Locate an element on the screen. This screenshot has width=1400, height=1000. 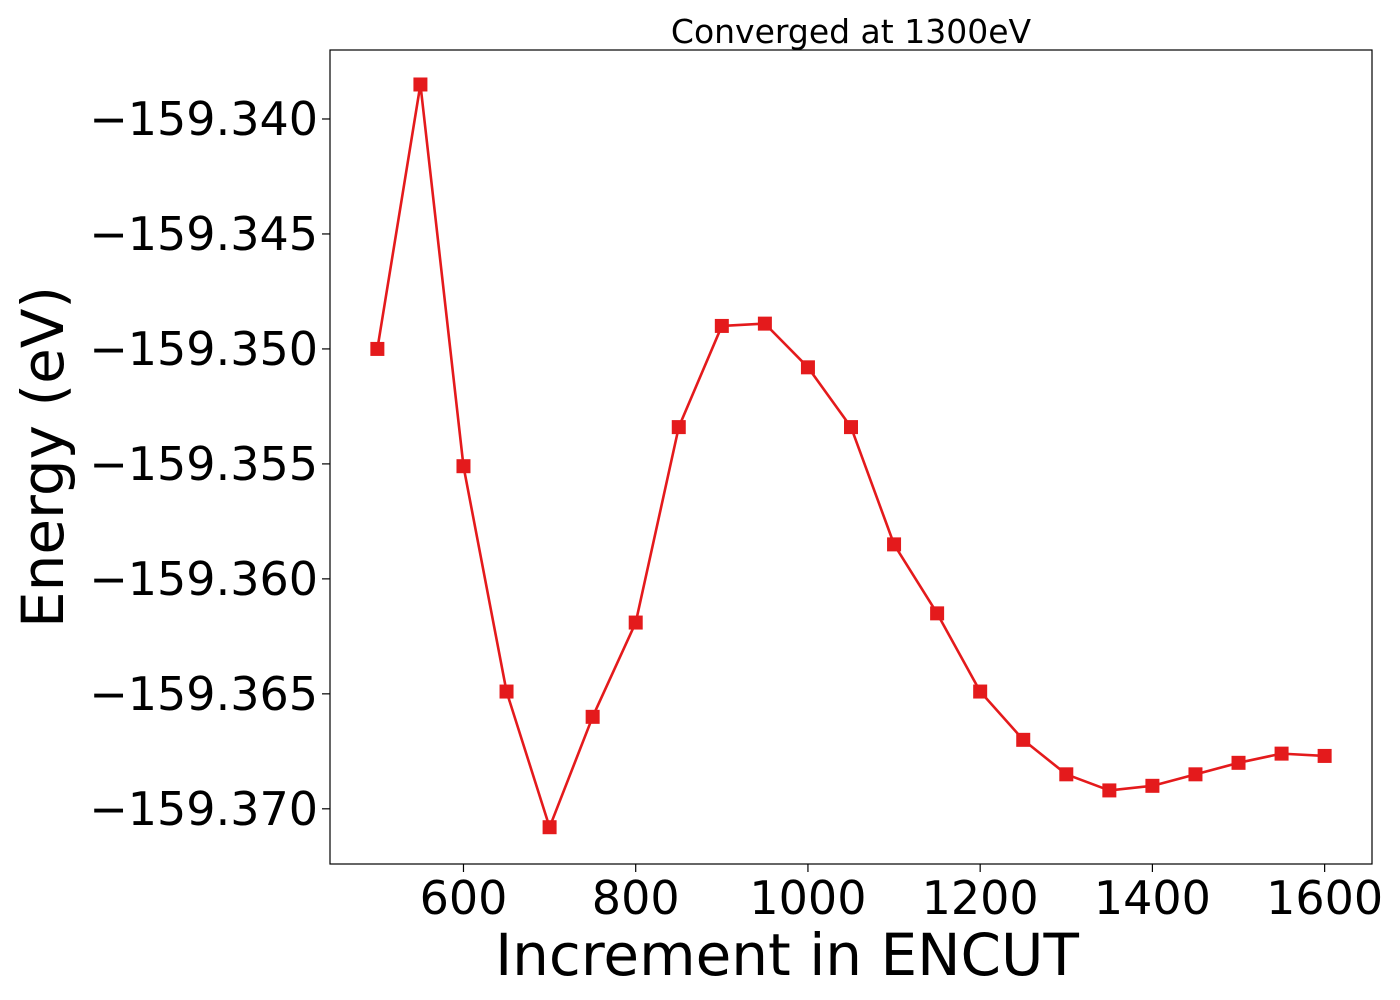
x-axis: 600 800 1000 1200 1400 1600 is located at coordinates (901, 894).